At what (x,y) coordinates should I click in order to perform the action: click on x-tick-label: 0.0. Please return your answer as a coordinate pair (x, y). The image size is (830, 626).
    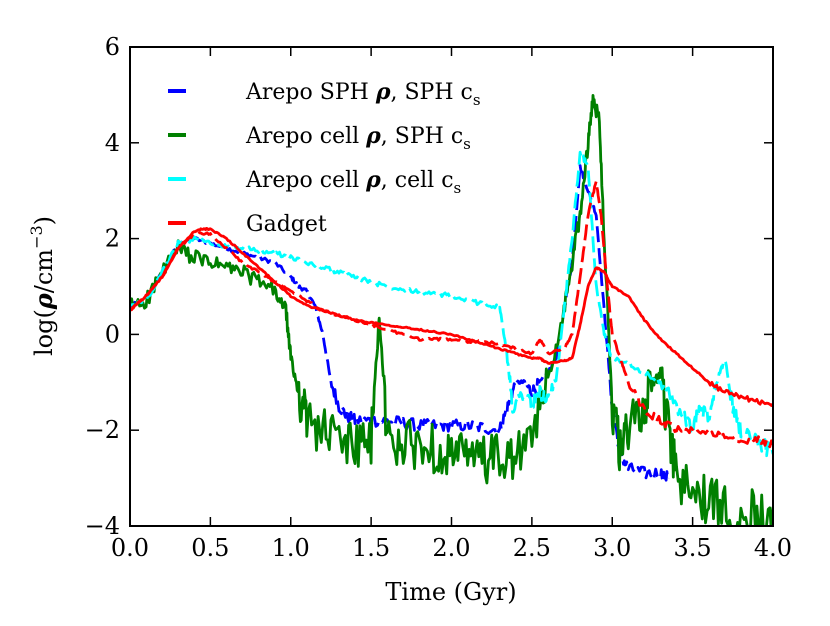
    Looking at the image, I should click on (130, 548).